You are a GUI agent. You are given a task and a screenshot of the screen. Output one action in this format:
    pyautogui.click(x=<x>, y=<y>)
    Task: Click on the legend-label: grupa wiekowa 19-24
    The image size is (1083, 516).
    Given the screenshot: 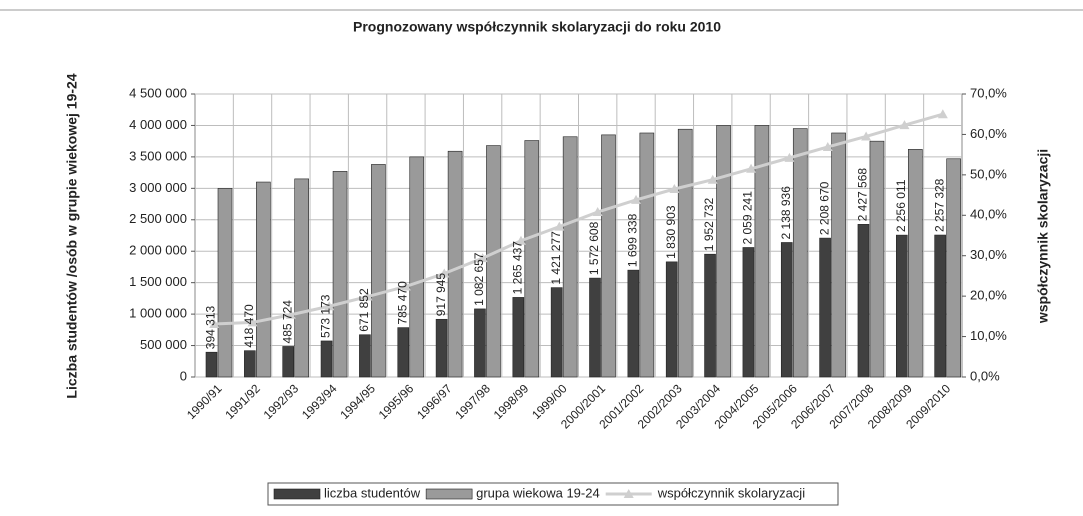 What is the action you would take?
    pyautogui.click(x=538, y=492)
    